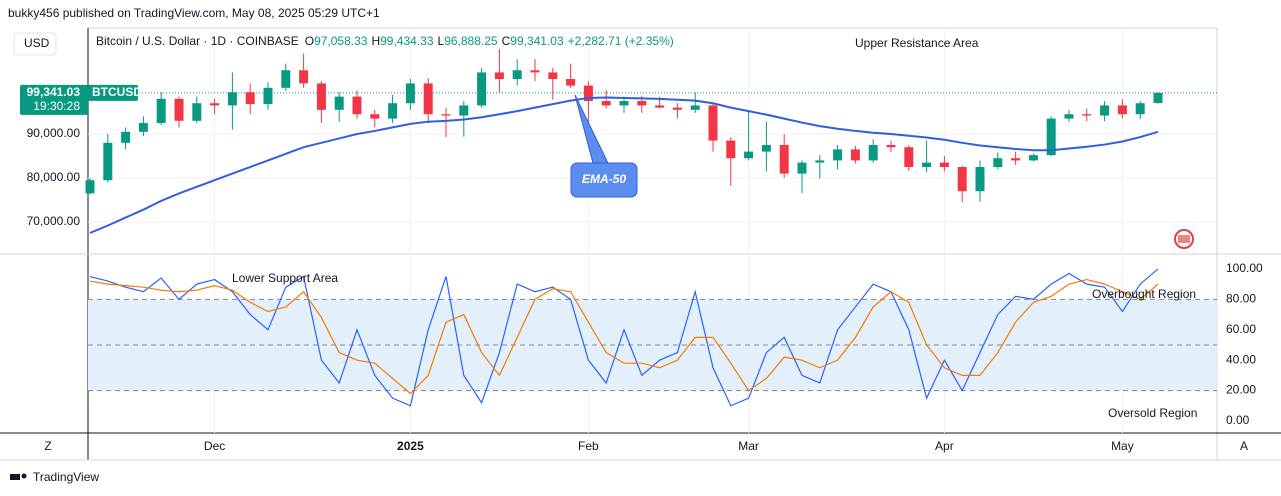  I want to click on y-tick-label: 80,000.00, so click(54, 177).